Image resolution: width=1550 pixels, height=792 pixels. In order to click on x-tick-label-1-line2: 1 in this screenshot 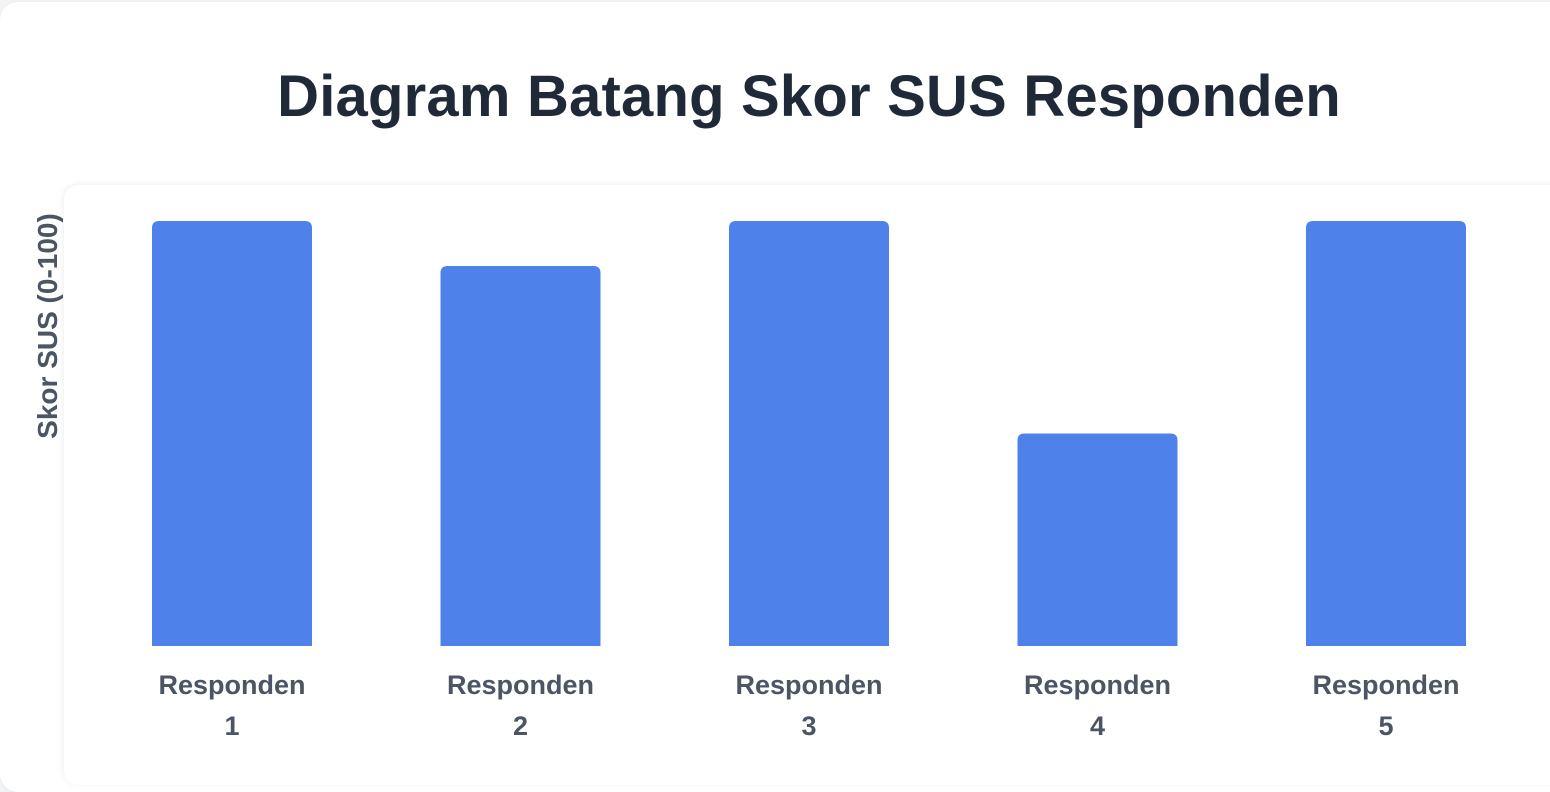, I will do `click(231, 726)`.